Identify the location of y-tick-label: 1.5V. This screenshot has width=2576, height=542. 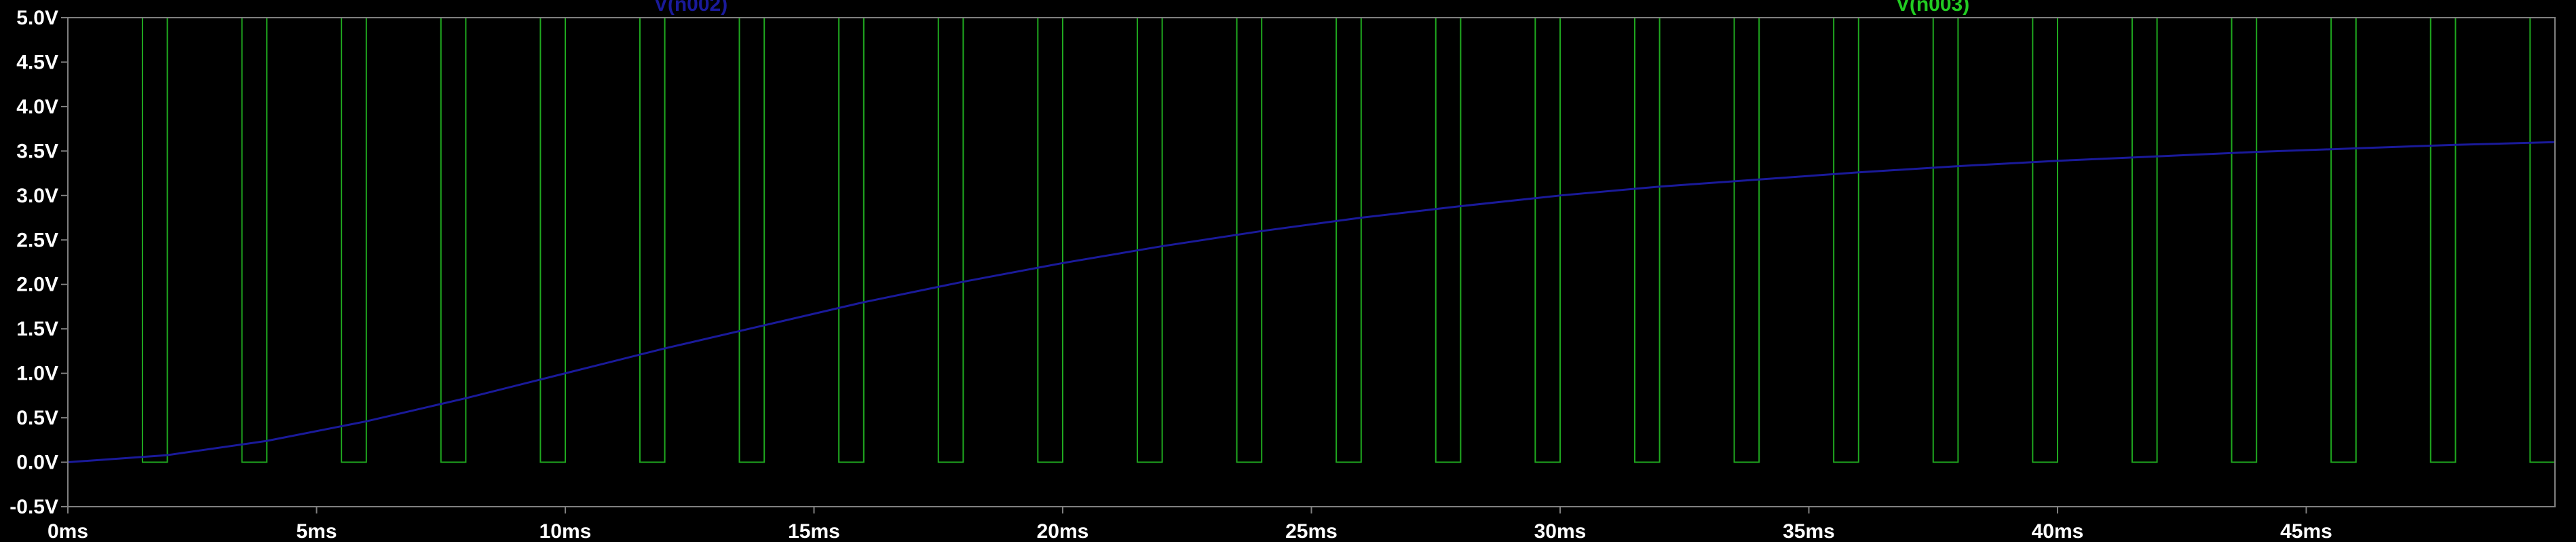
(37, 329).